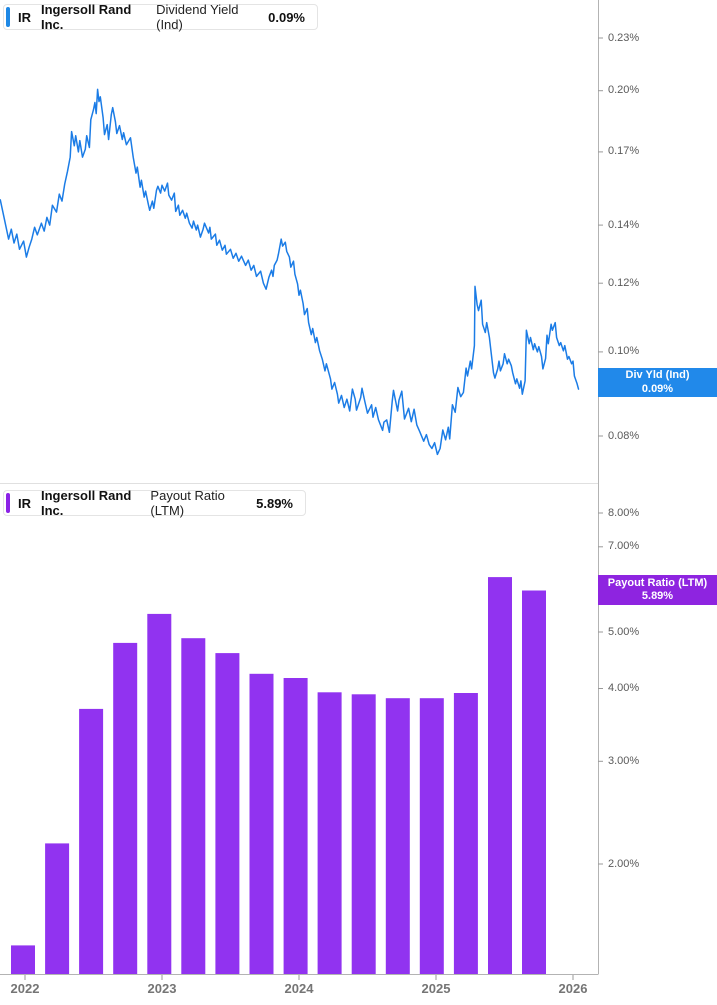  I want to click on y-tick-label: 3.00%, so click(624, 761).